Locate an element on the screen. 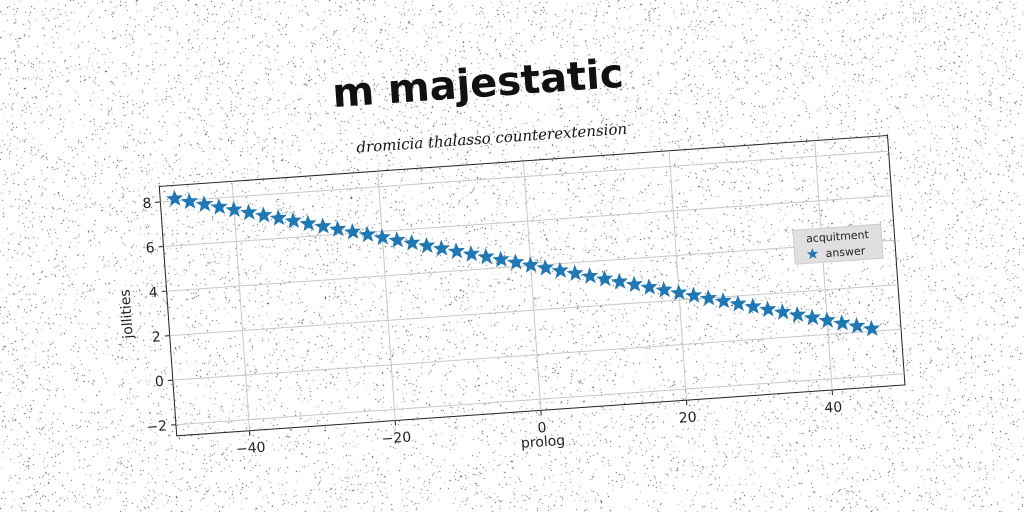  chart-subtitle: dromicia thalasso counterextension is located at coordinates (492, 138).